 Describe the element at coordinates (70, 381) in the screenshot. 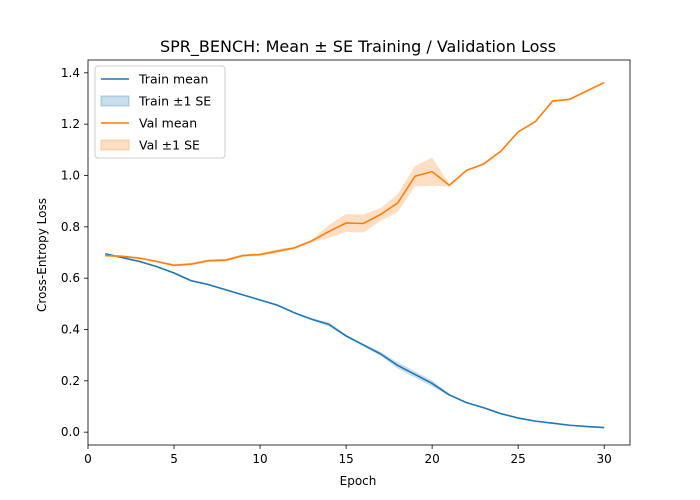

I see `y-tick-label: 0.2` at that location.